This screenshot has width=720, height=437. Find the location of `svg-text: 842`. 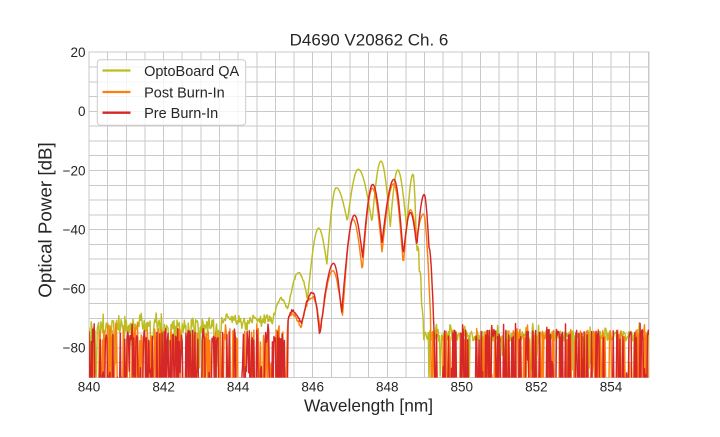

svg-text: 842 is located at coordinates (163, 386).